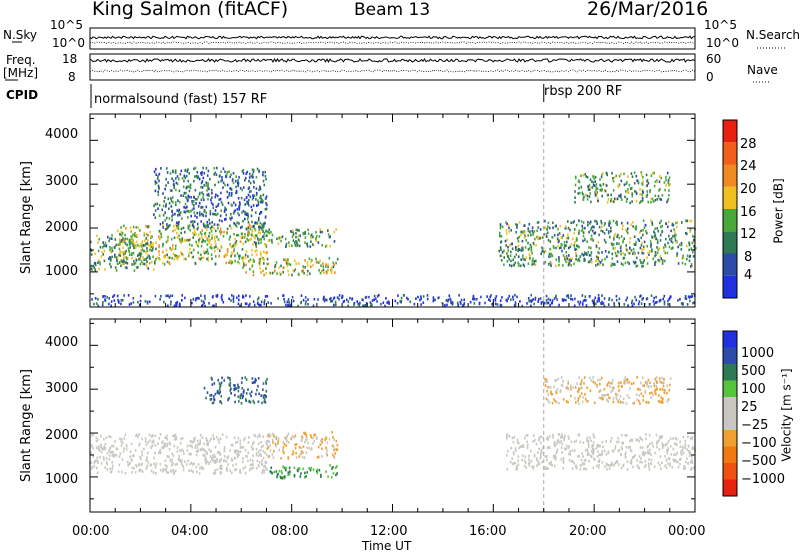  I want to click on power-ytick: 4000, so click(62, 134).